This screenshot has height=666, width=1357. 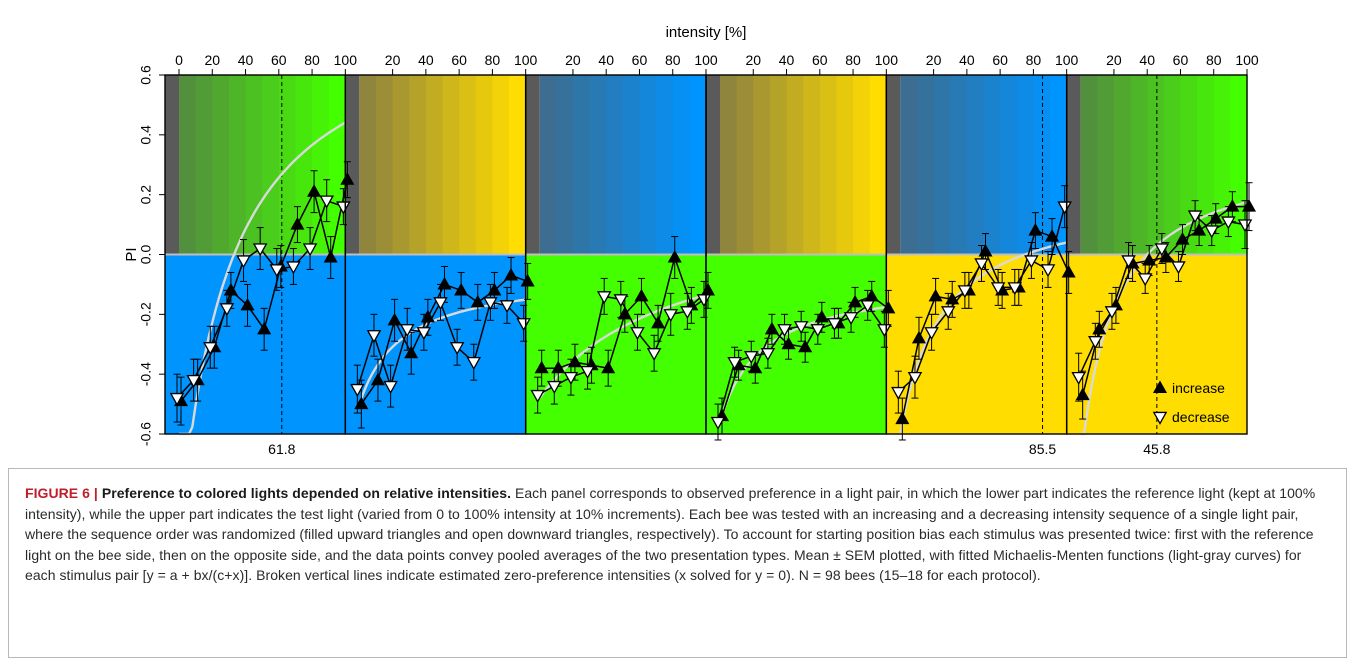 I want to click on fit-curve, so click(x=622, y=346).